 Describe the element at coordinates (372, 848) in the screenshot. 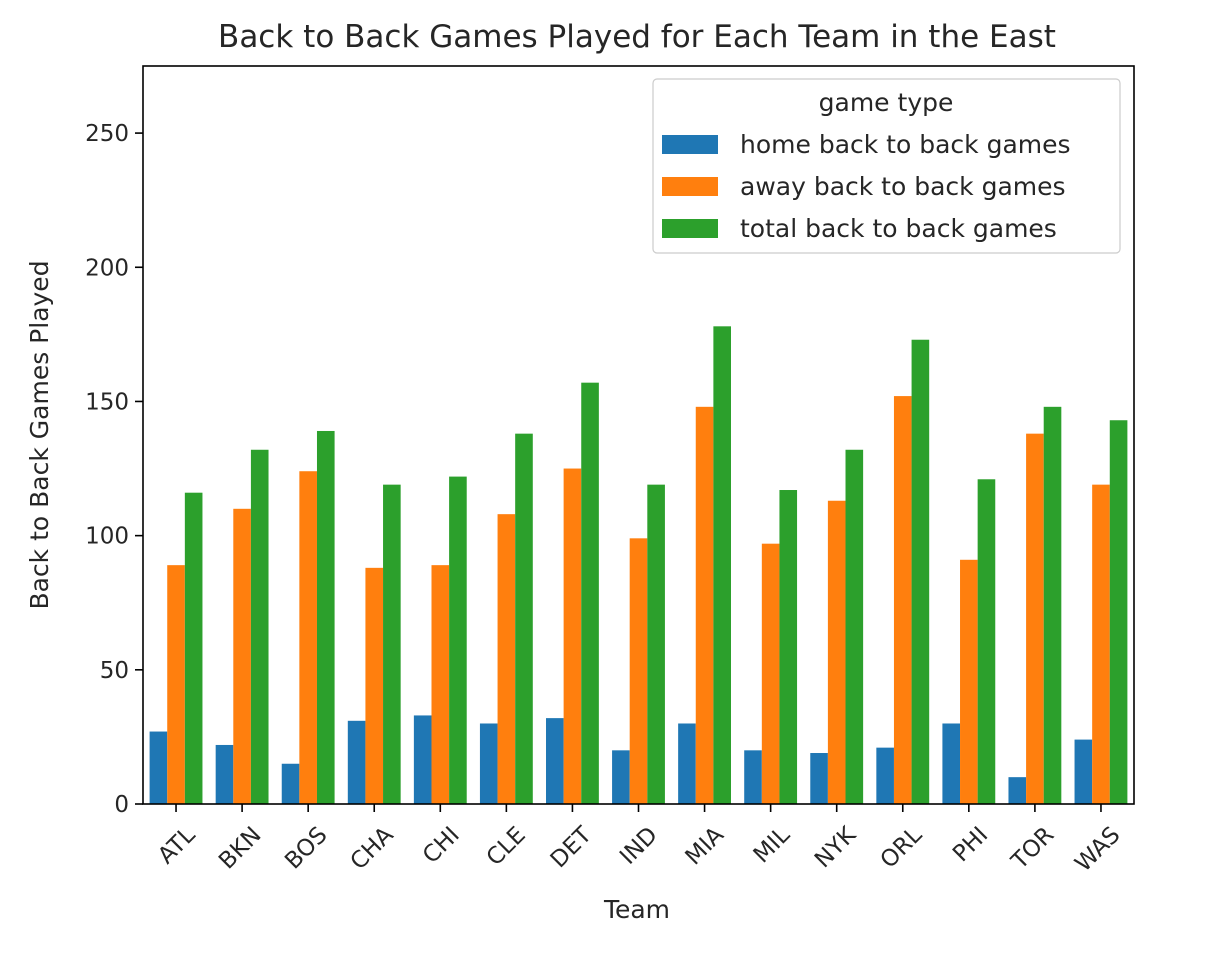

I see `x-tick-label-cha: CHA` at that location.